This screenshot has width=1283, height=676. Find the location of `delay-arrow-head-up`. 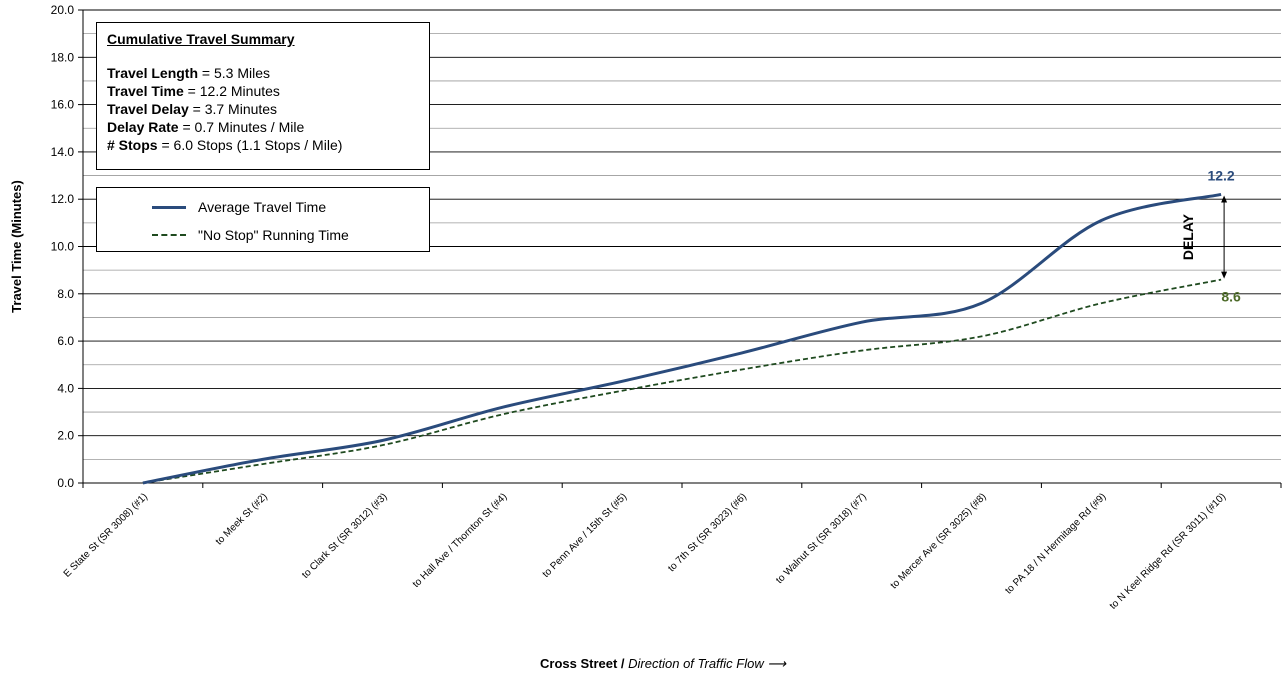

delay-arrow-head-up is located at coordinates (1224, 199).